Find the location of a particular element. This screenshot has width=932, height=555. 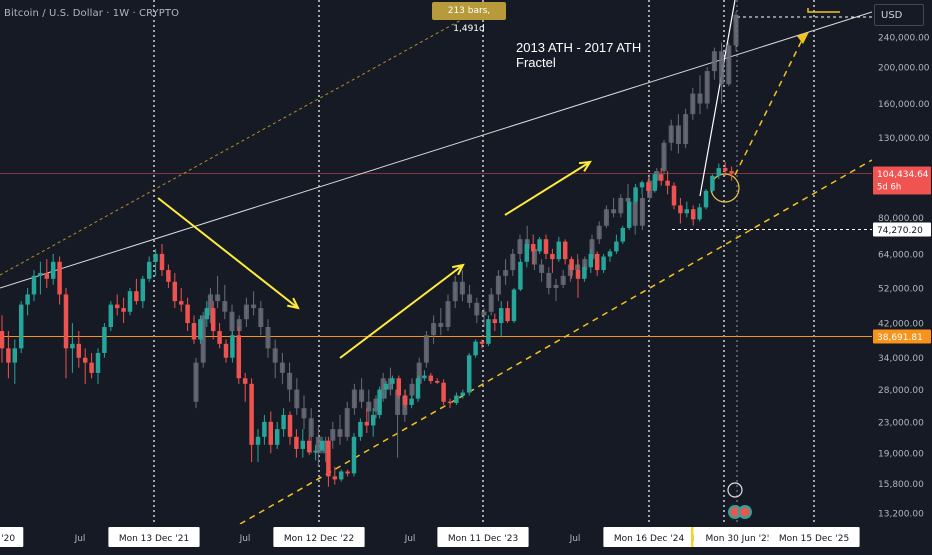

time-tick-label: Jul is located at coordinates (410, 539).